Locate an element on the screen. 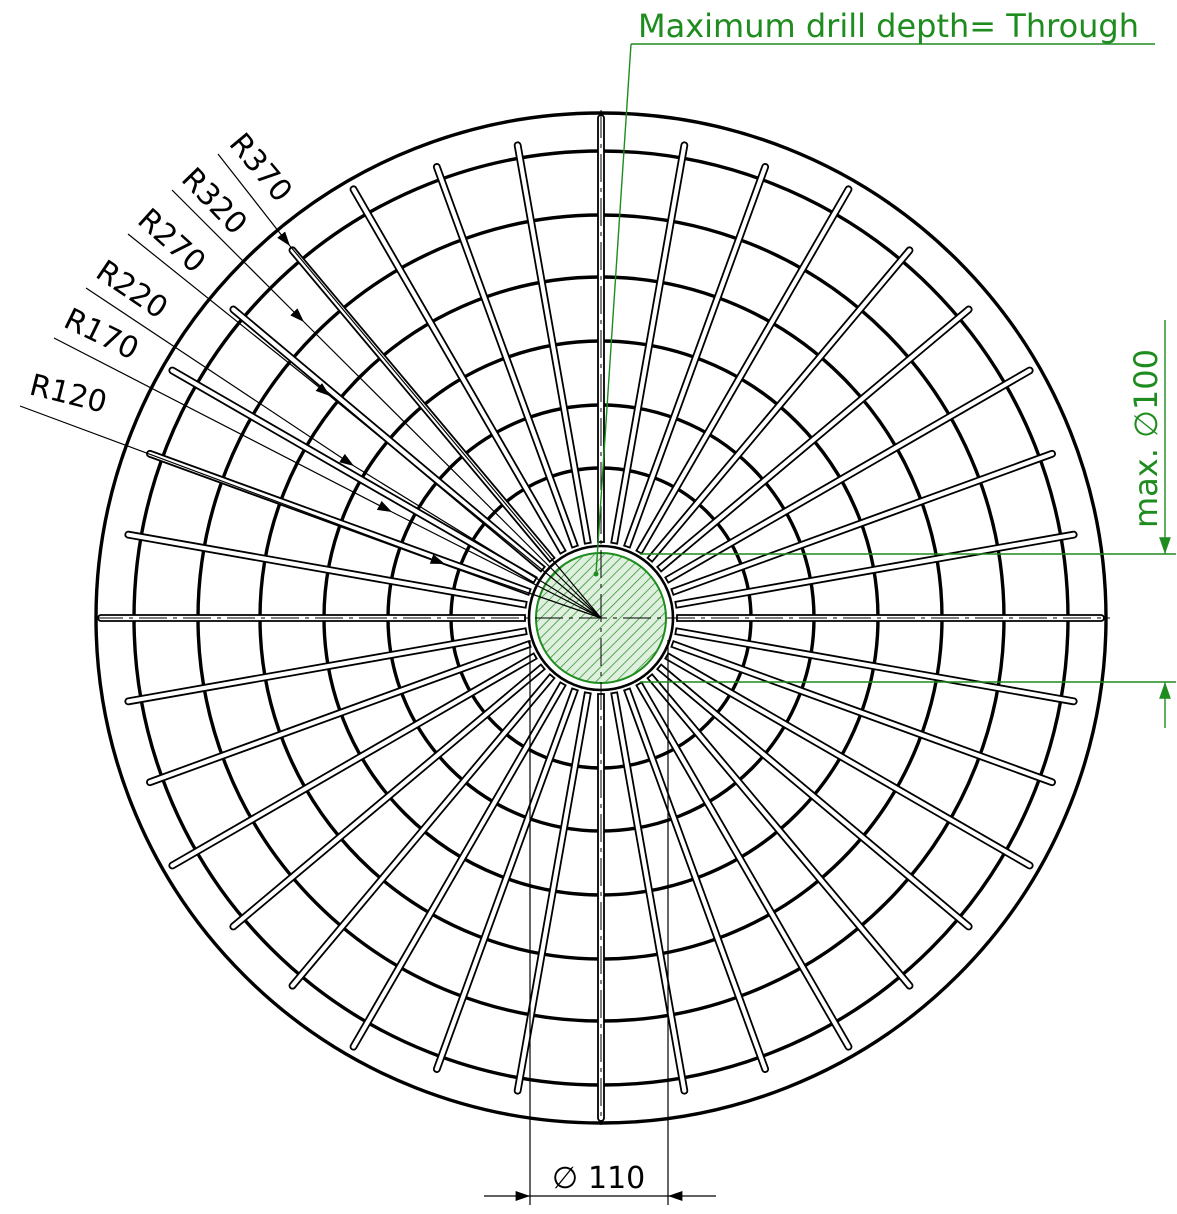 This screenshot has height=1214, width=1177. bore-dimension: ∅ 110 is located at coordinates (600, 922).